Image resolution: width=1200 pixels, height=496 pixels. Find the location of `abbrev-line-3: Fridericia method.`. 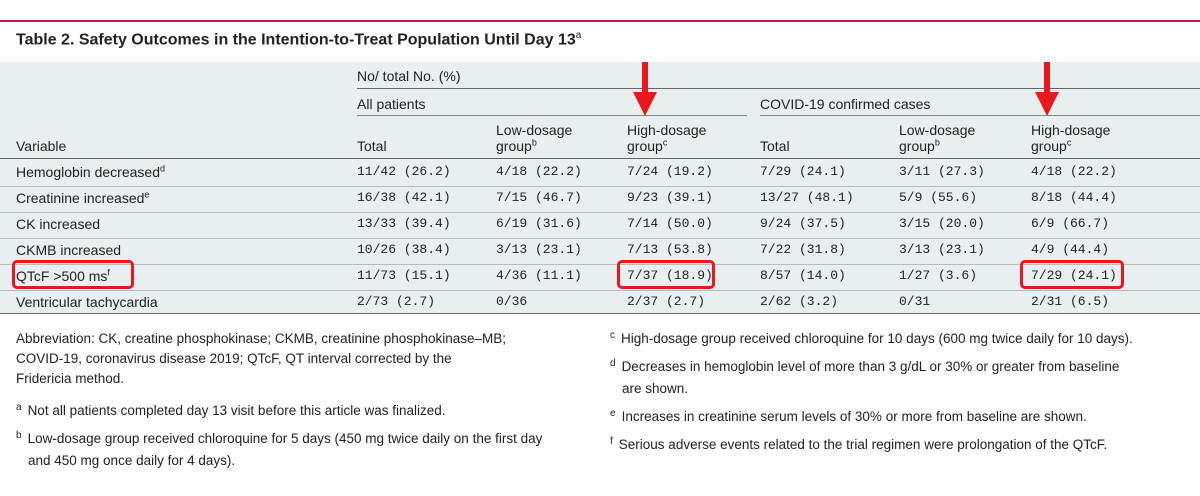

abbrev-line-3: Fridericia method. is located at coordinates (70, 378).